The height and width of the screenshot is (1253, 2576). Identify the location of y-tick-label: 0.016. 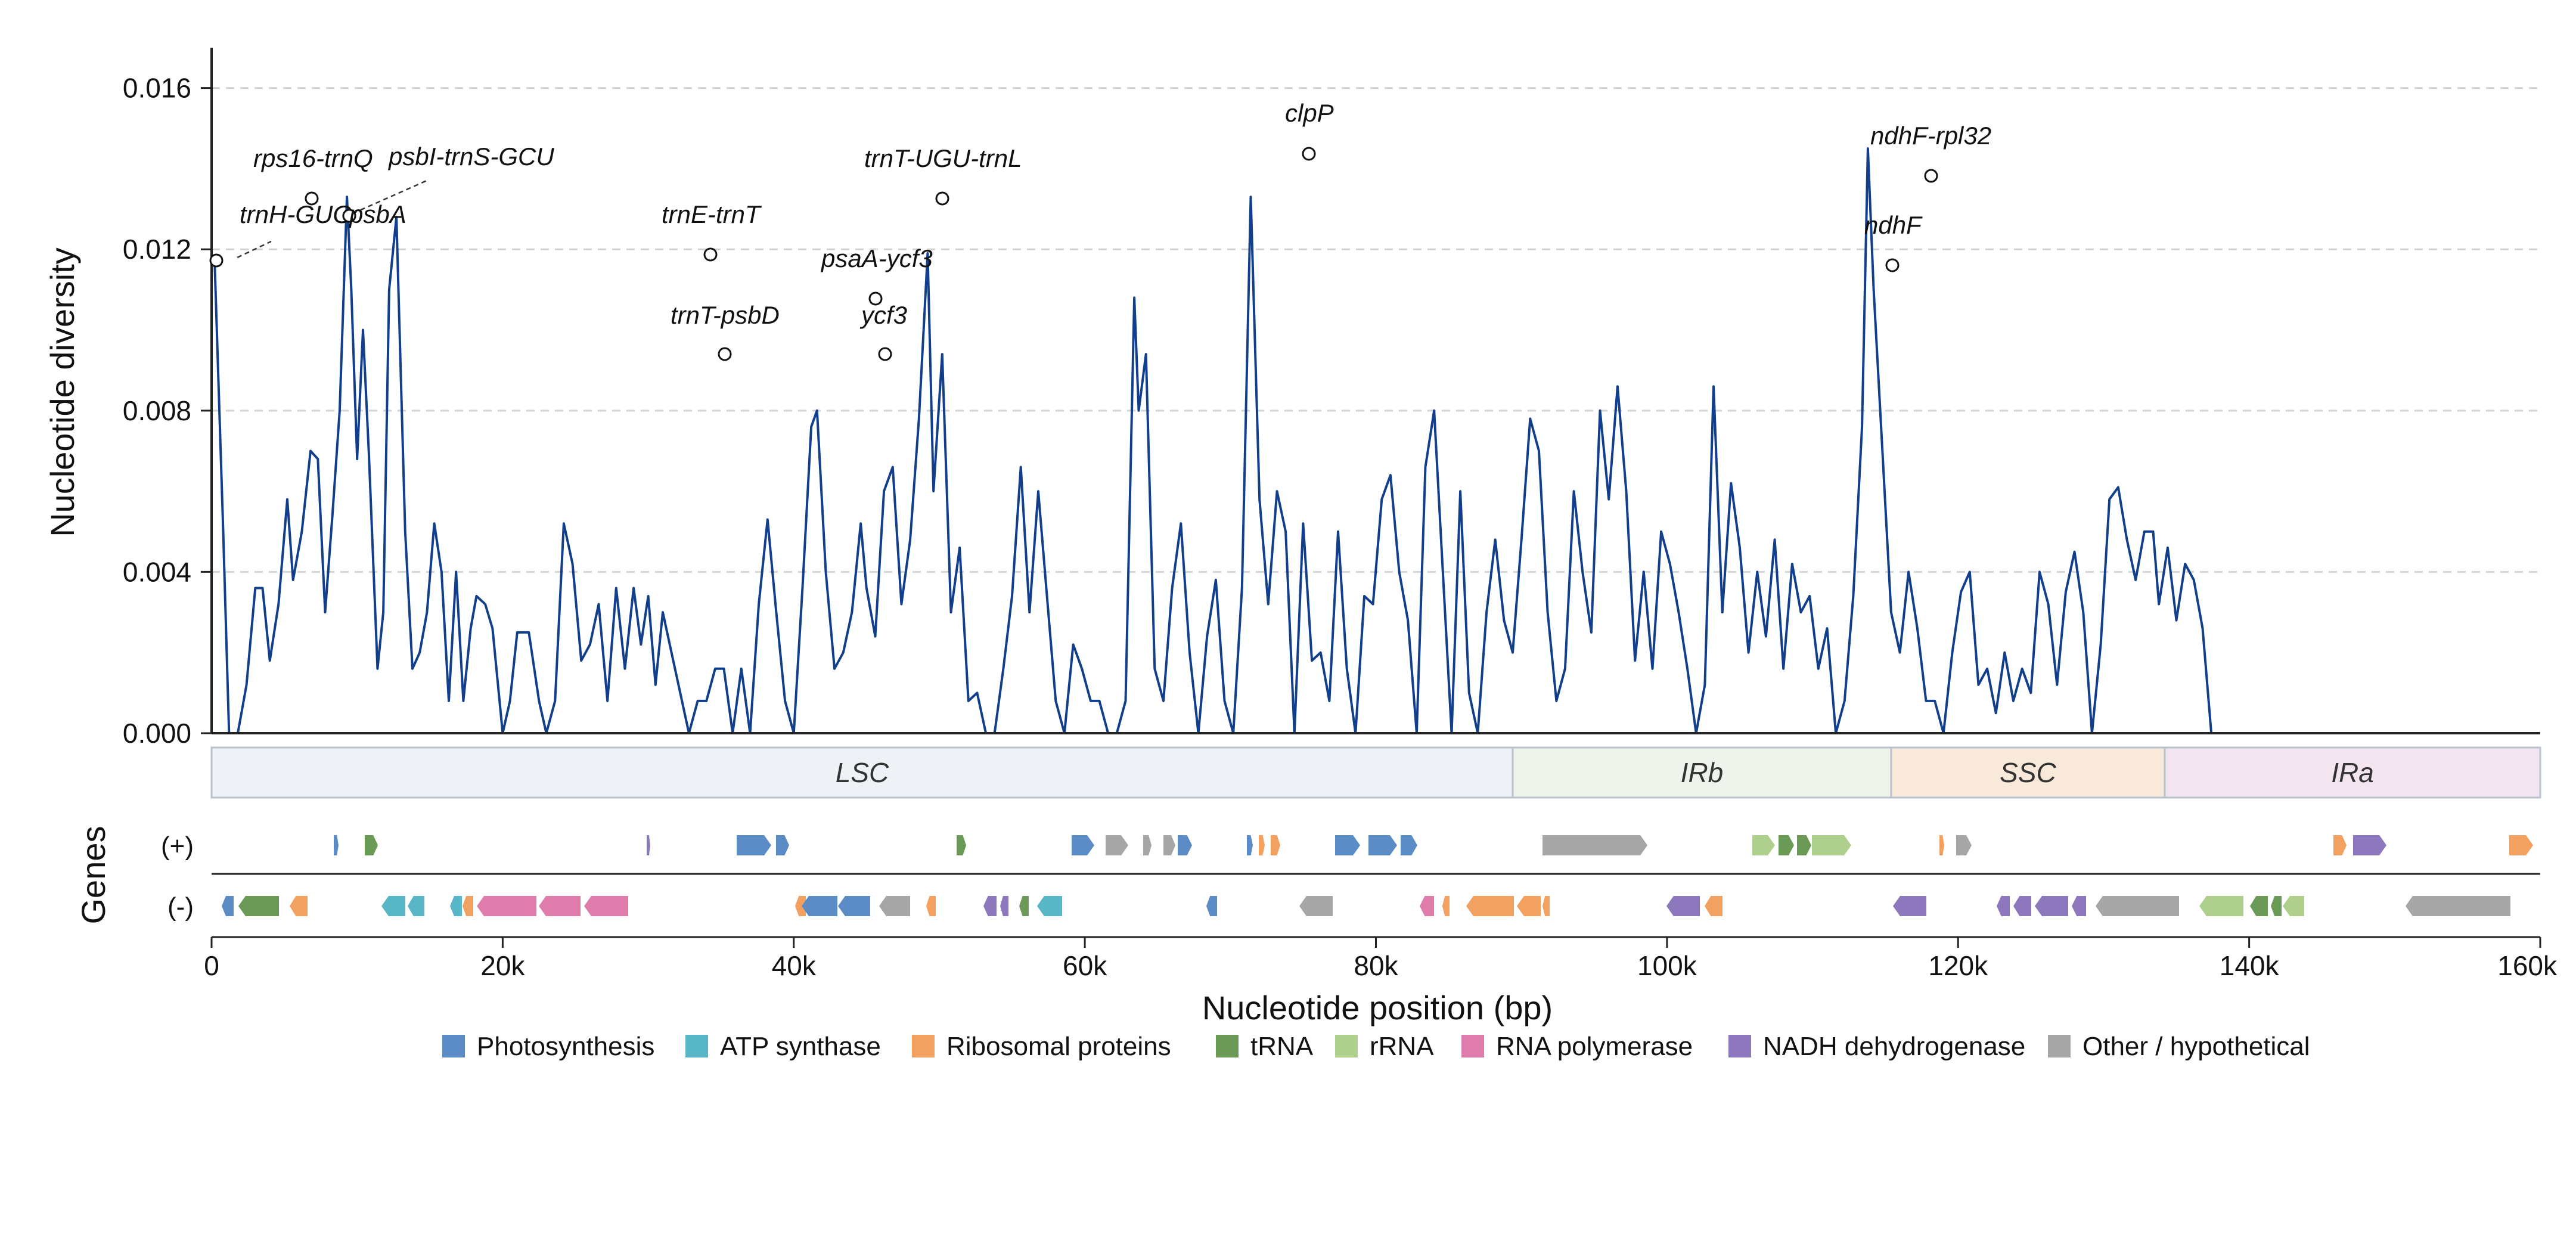
(157, 88).